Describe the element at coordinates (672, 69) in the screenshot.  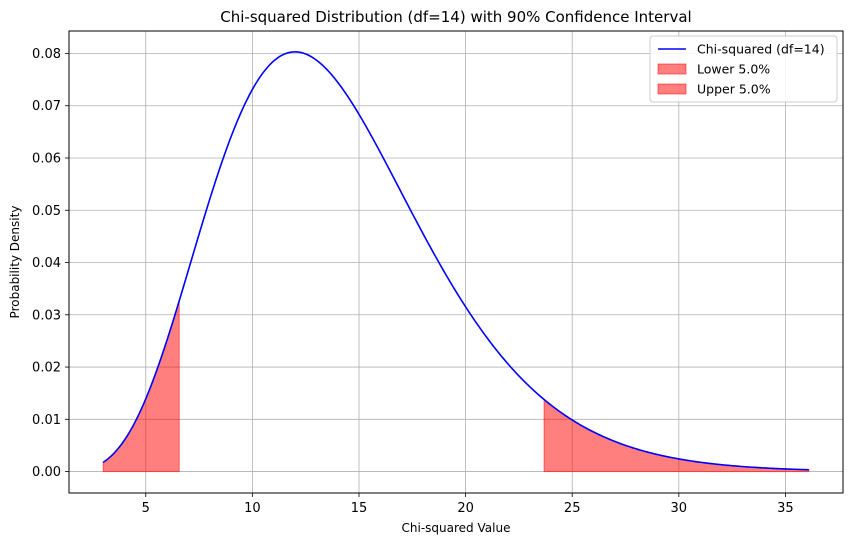
I see `legend-swatch-lower` at that location.